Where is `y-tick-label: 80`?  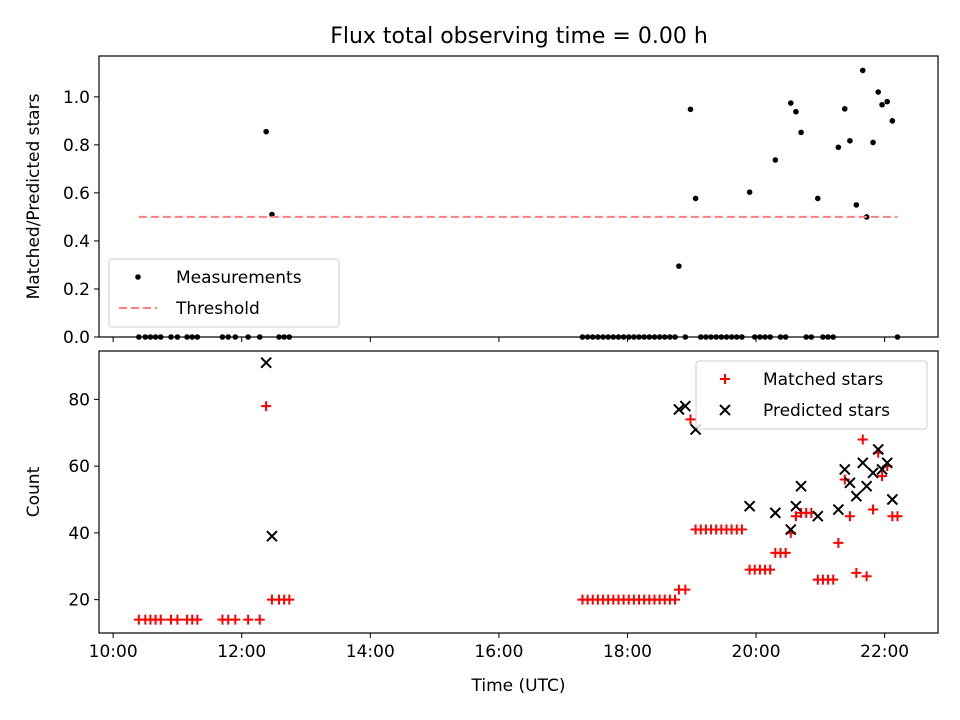
y-tick-label: 80 is located at coordinates (79, 400).